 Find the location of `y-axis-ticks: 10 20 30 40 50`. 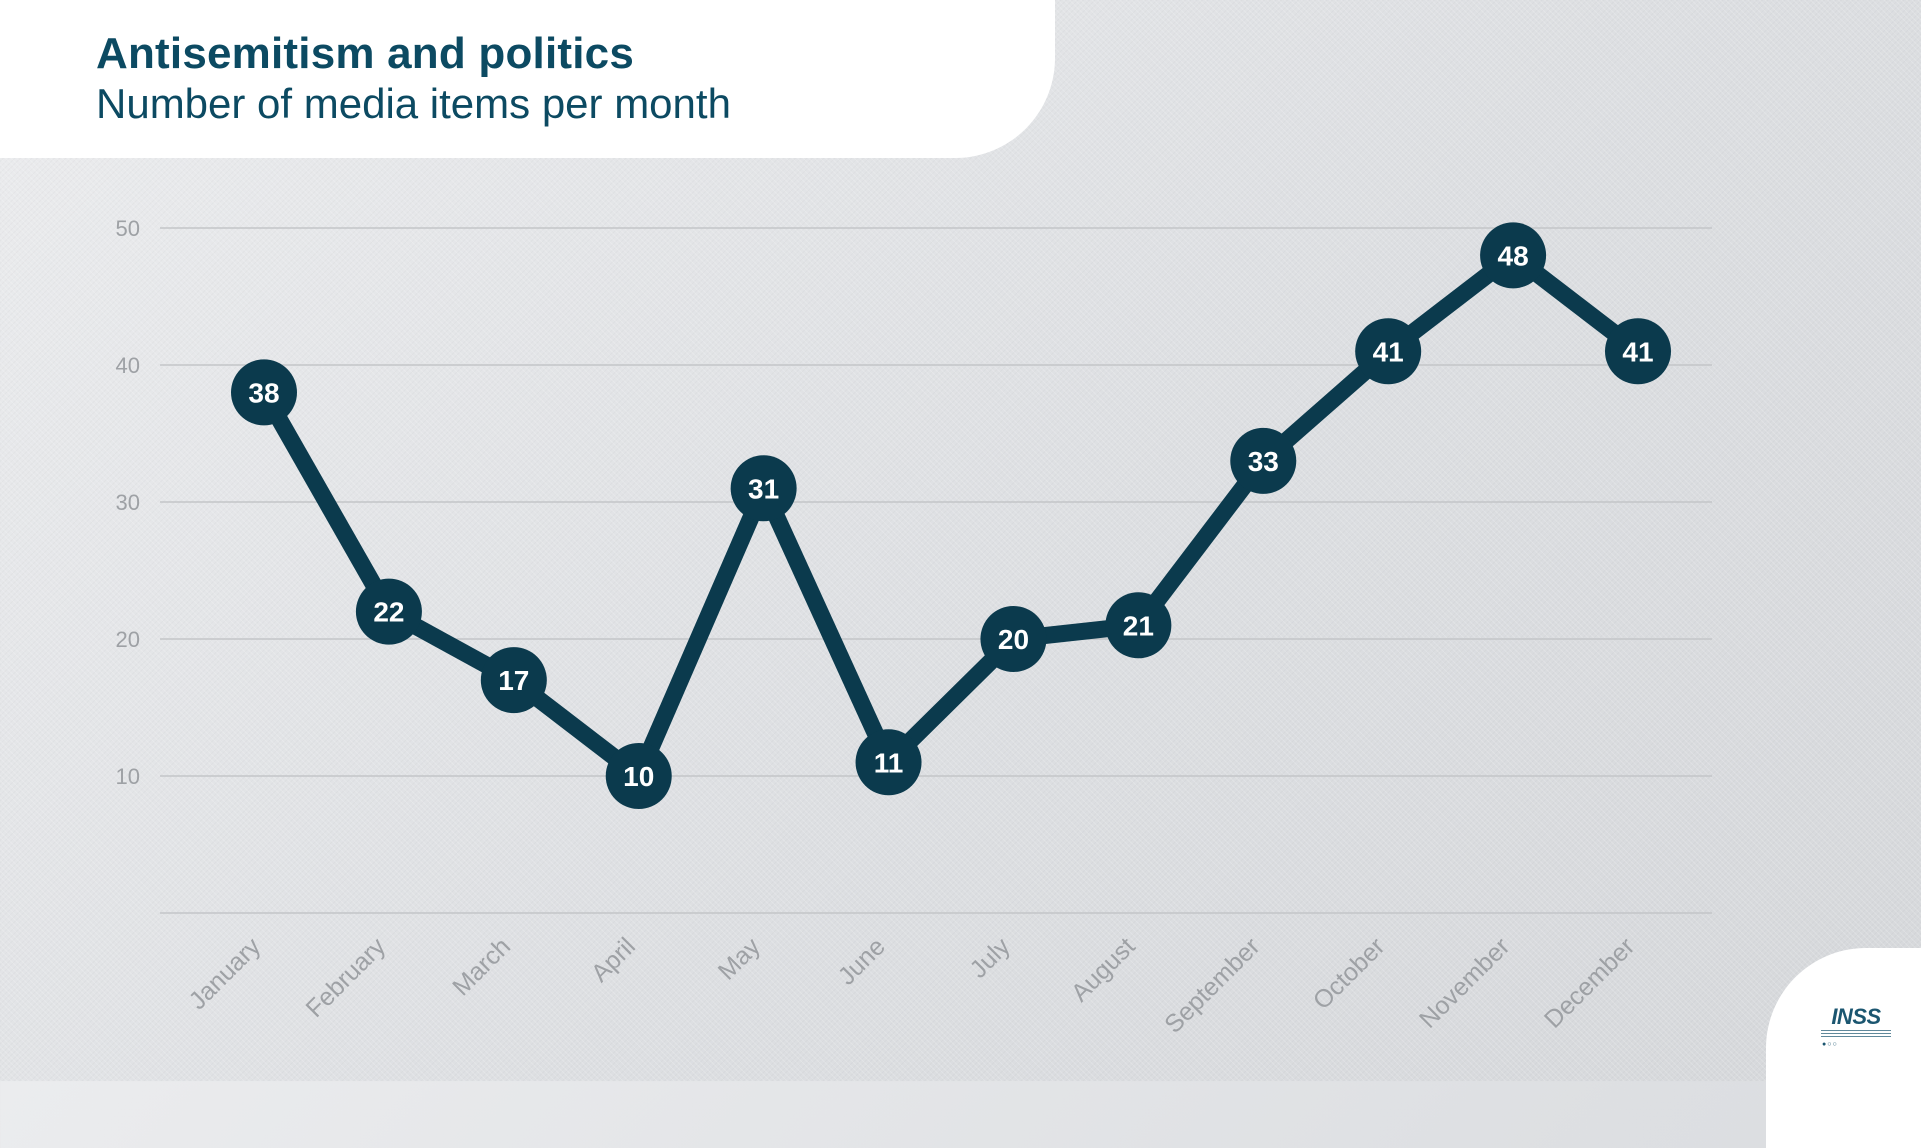

y-axis-ticks: 10 20 30 40 50 is located at coordinates (128, 502).